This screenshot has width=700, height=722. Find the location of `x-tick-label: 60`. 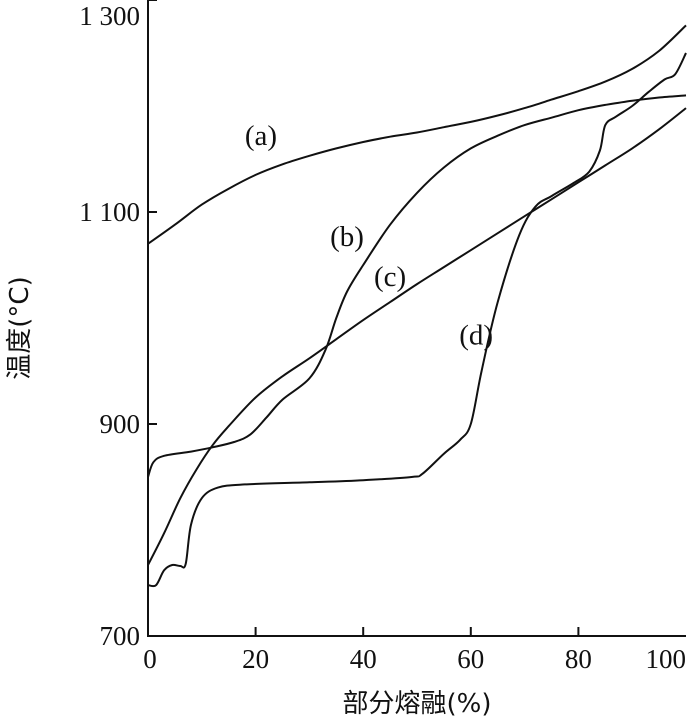

x-tick-label: 60 is located at coordinates (470, 659).